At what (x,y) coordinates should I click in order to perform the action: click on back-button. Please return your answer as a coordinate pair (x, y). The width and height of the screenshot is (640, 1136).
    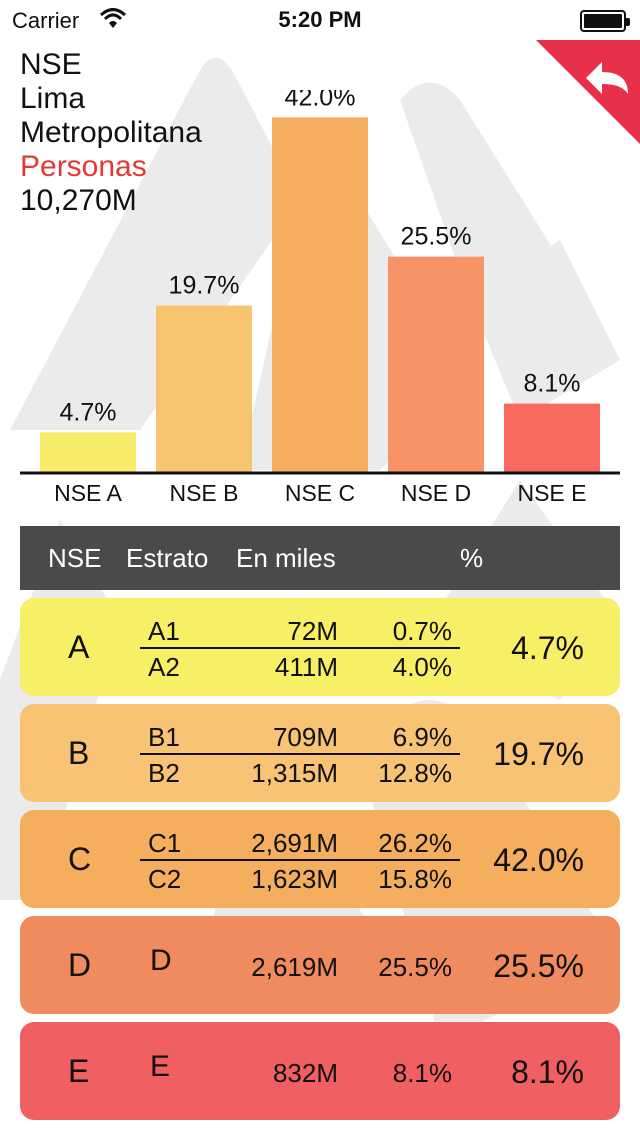
    Looking at the image, I should click on (588, 92).